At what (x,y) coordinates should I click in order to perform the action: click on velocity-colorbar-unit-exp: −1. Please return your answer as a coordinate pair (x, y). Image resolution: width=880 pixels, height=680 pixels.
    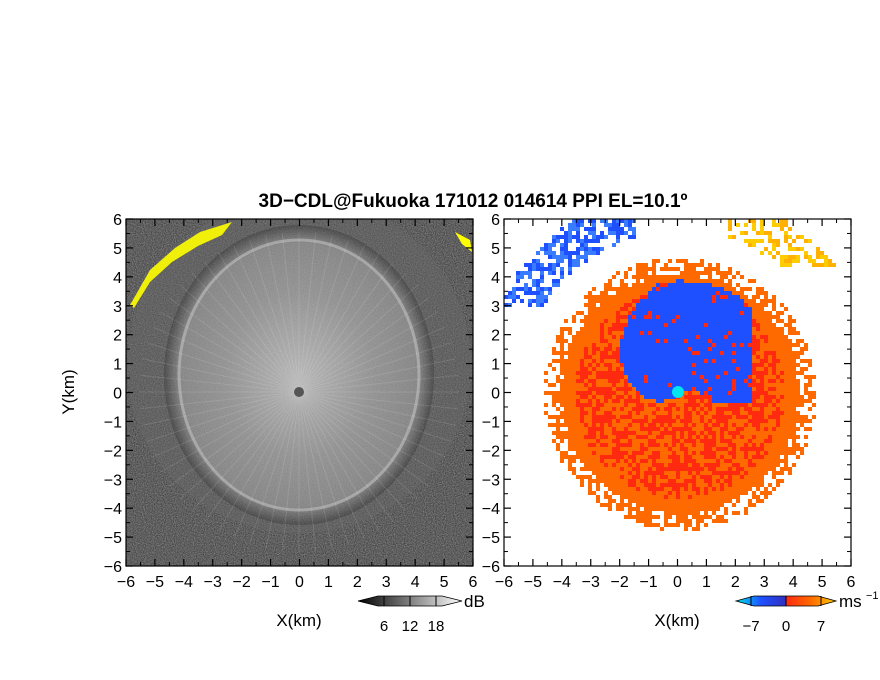
    Looking at the image, I should click on (872, 596).